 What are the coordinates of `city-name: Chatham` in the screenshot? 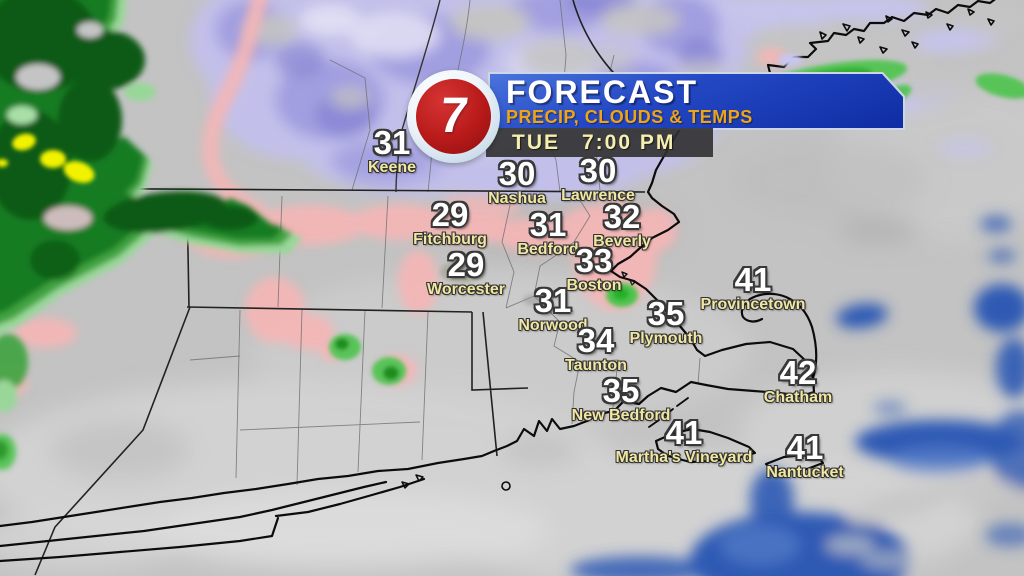 It's located at (798, 397).